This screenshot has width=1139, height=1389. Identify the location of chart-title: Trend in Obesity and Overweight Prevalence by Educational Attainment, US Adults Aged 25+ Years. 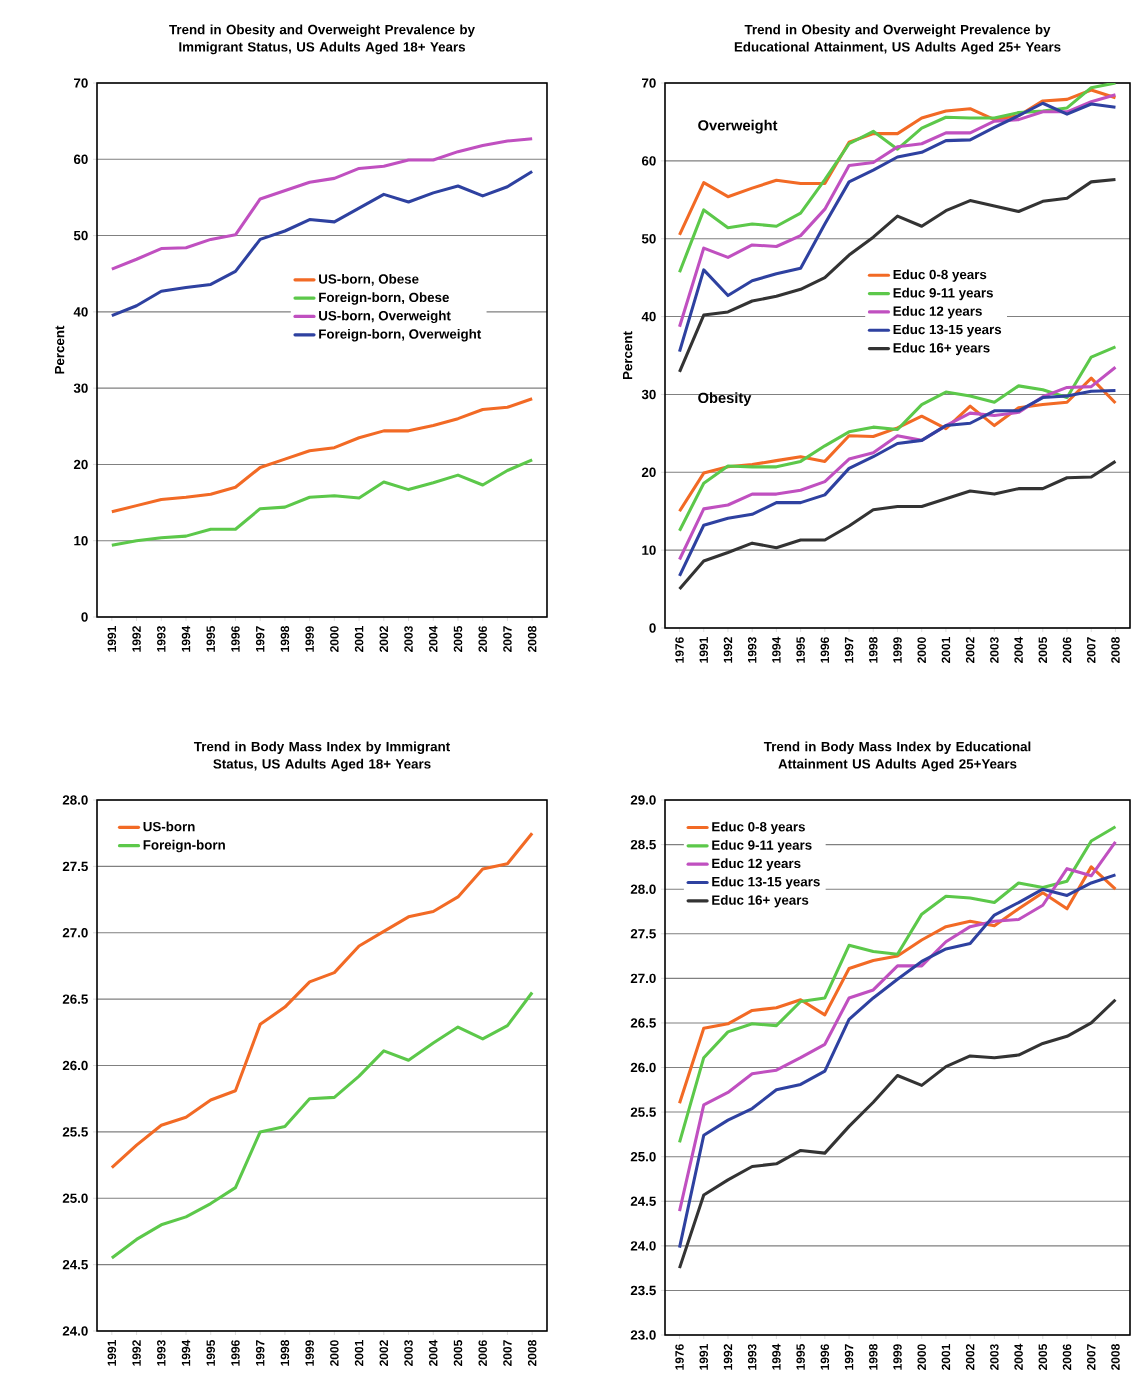
(897, 39).